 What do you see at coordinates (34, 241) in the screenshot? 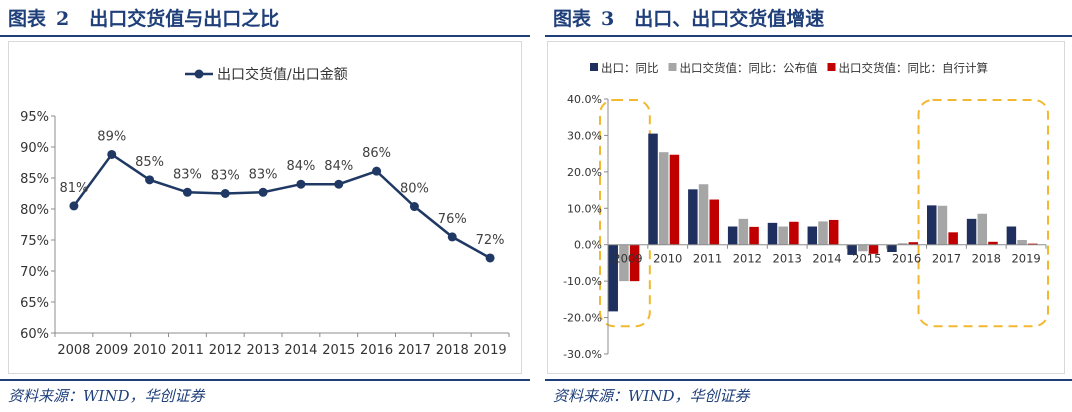
I see `y-tick-label: 75%` at bounding box center [34, 241].